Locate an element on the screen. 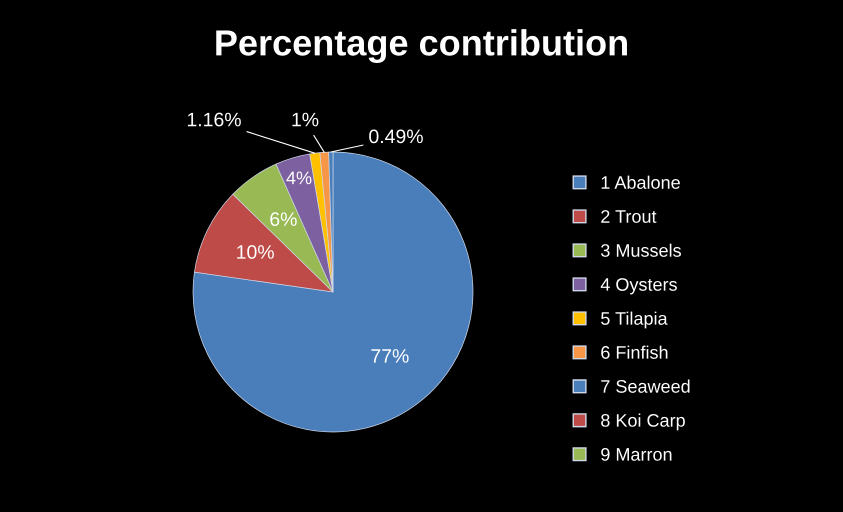 This screenshot has width=843, height=512. legend-label: 2 Trout is located at coordinates (628, 216).